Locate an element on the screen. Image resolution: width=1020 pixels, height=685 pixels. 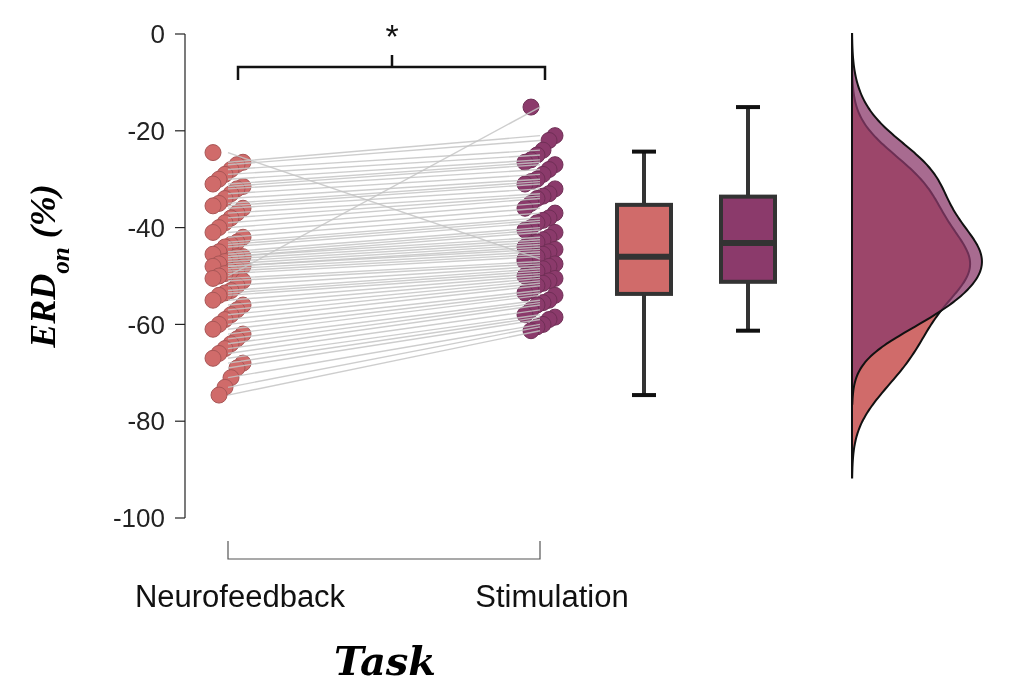
y-tick-label: -40 is located at coordinates (146, 227).